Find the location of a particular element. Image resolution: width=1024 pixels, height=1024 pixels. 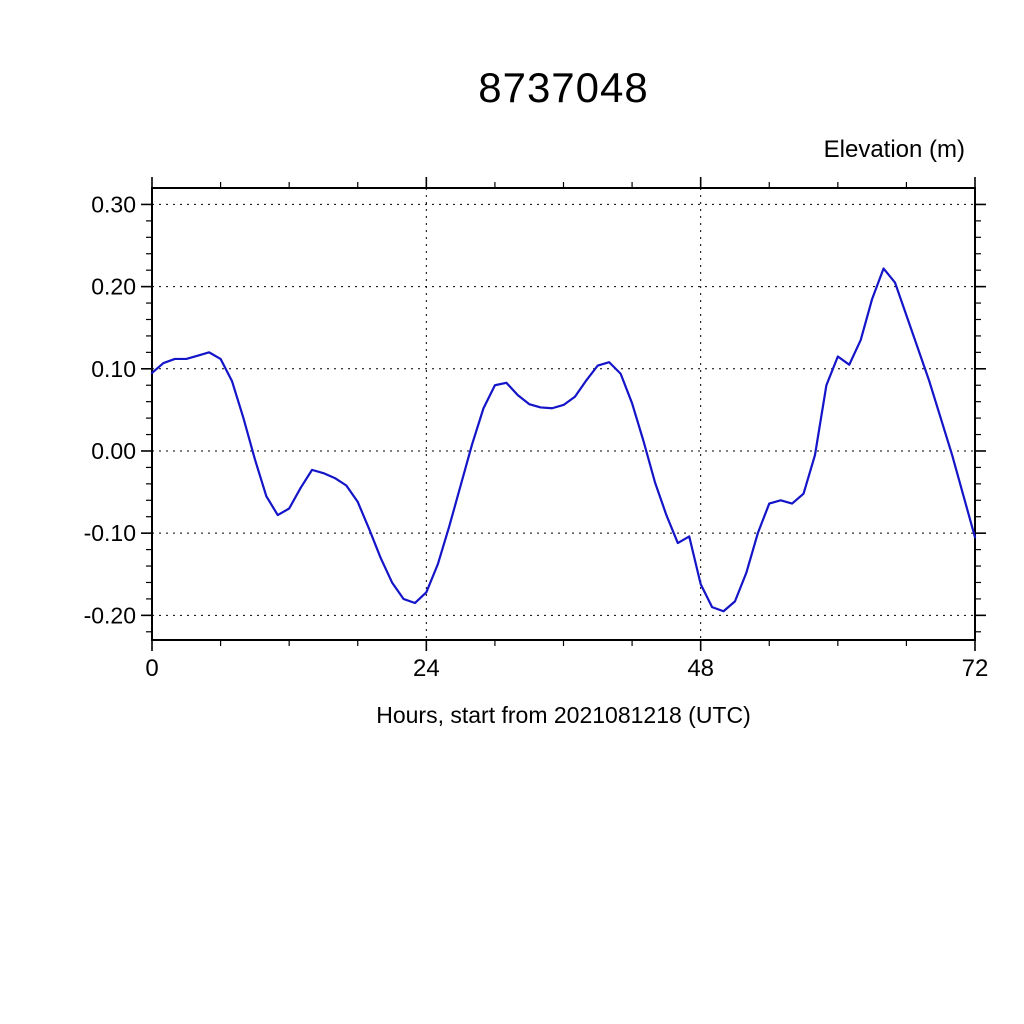

chart-title: 8737048 is located at coordinates (563, 87).